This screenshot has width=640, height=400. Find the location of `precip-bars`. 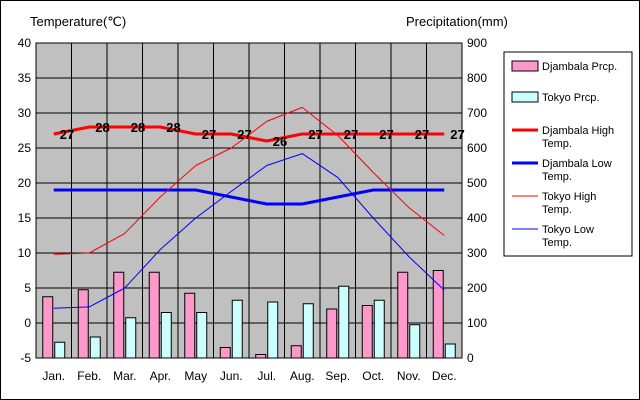

precip-bars is located at coordinates (249, 314).